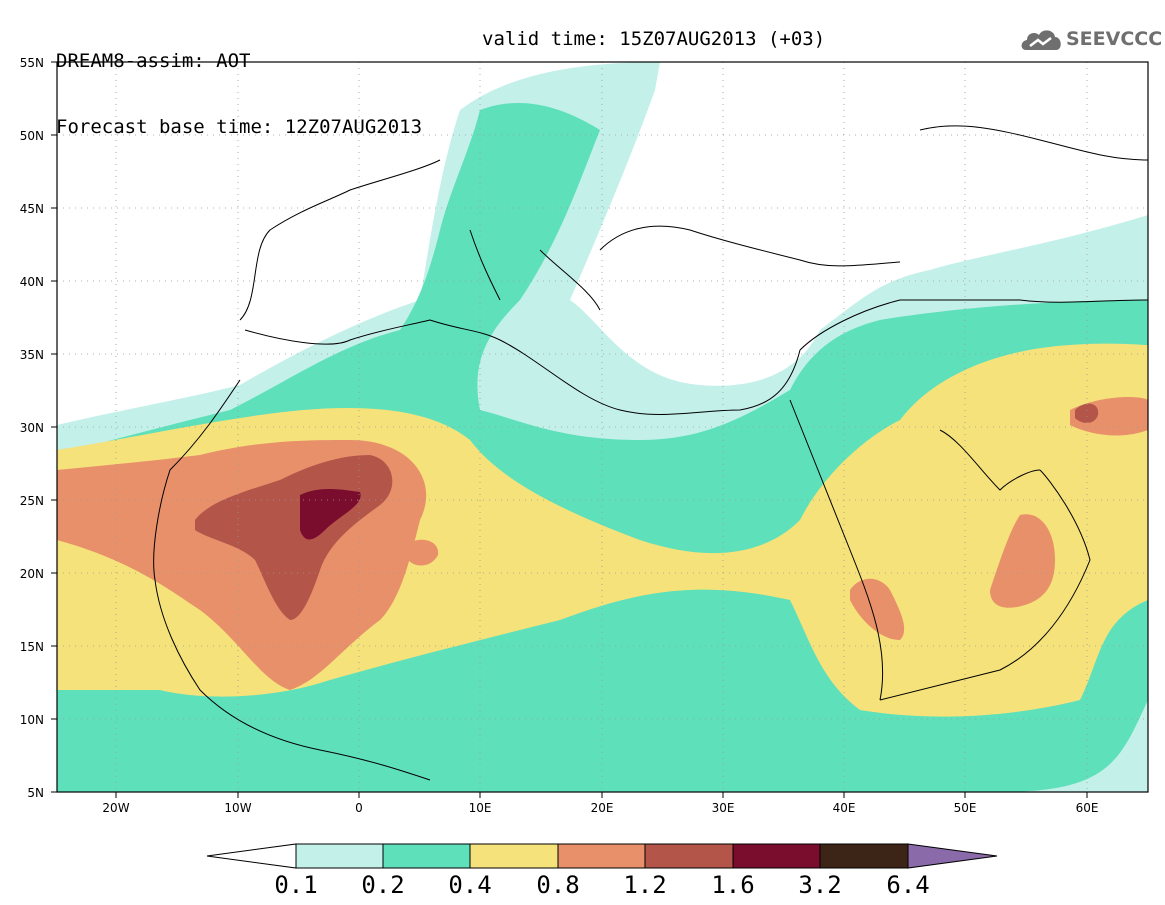 This screenshot has width=1165, height=905. Describe the element at coordinates (732, 885) in the screenshot. I see `colorbar-label: 1.6` at that location.